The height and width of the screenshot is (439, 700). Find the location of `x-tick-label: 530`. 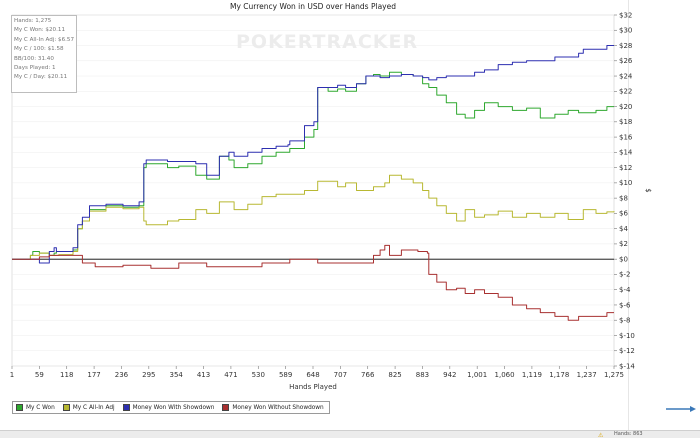

x-tick-label: 530 is located at coordinates (258, 375).